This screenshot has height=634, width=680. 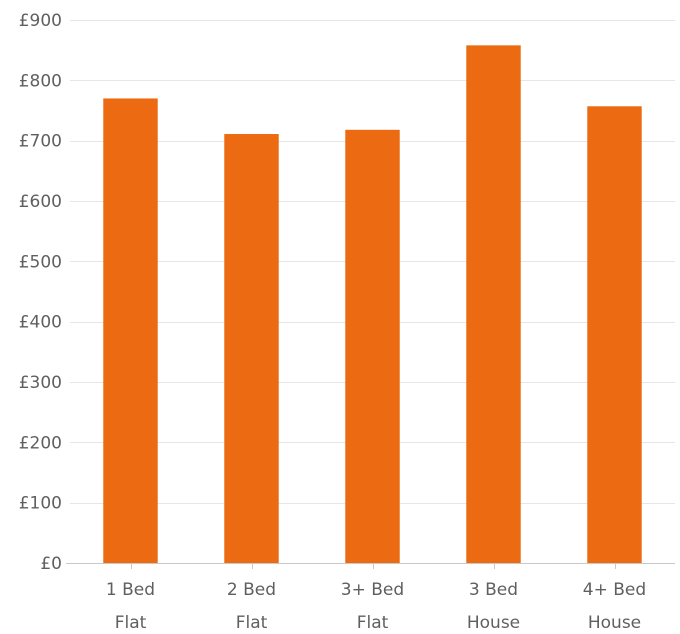 What do you see at coordinates (40, 443) in the screenshot?
I see `y-tick-label: £200` at bounding box center [40, 443].